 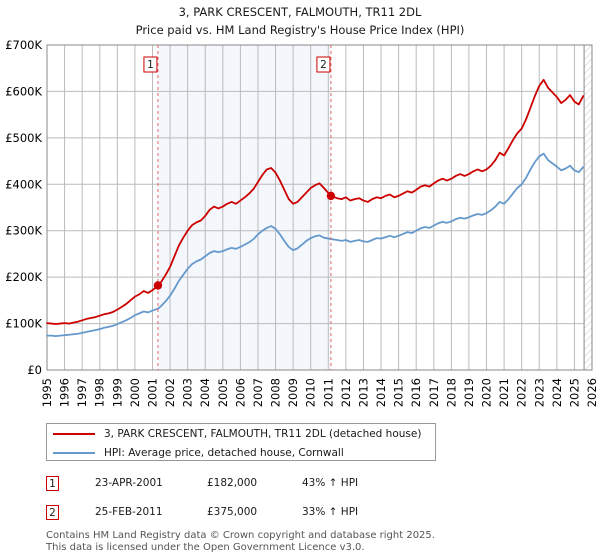 I want to click on y-axis-tick-label: £700K, so click(x=23, y=45).